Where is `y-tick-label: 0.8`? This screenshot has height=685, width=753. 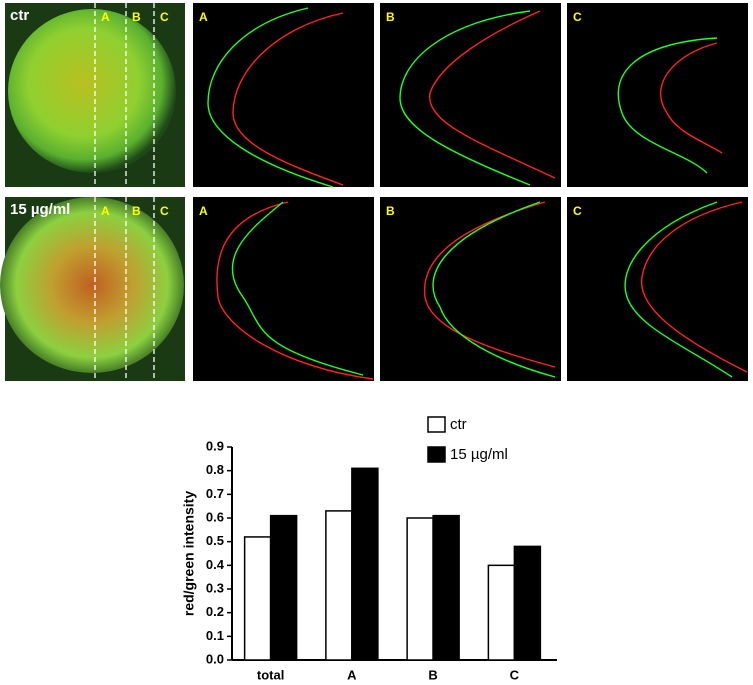
y-tick-label: 0.8 is located at coordinates (215, 469).